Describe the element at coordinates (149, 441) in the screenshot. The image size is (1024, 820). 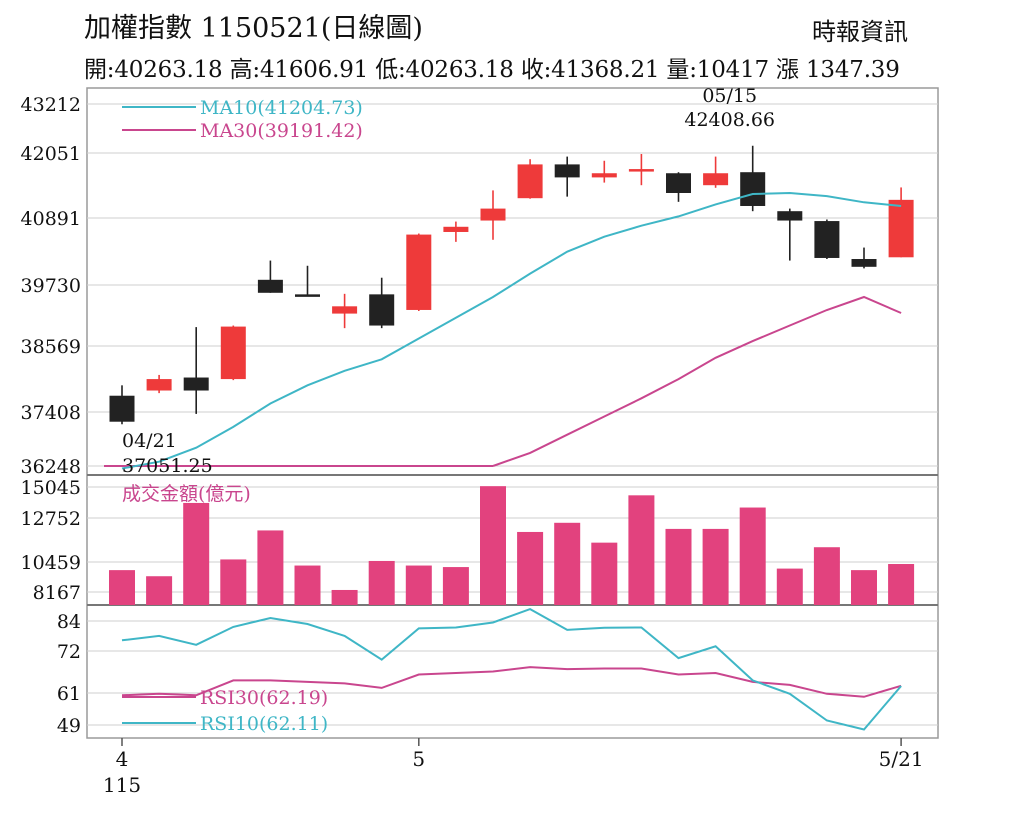
I see `low-annotation-date: 04/21` at that location.